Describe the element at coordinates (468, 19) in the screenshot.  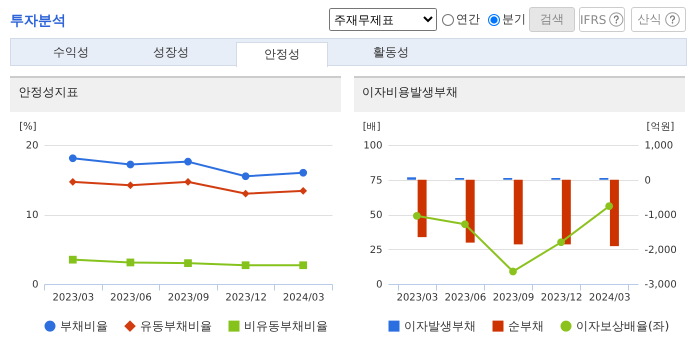
I see `text: 연간` at that location.